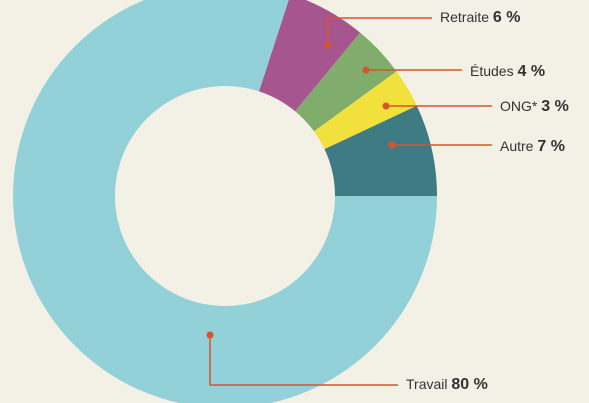  What do you see at coordinates (519, 106) in the screenshot?
I see `category-name: ONG*` at bounding box center [519, 106].